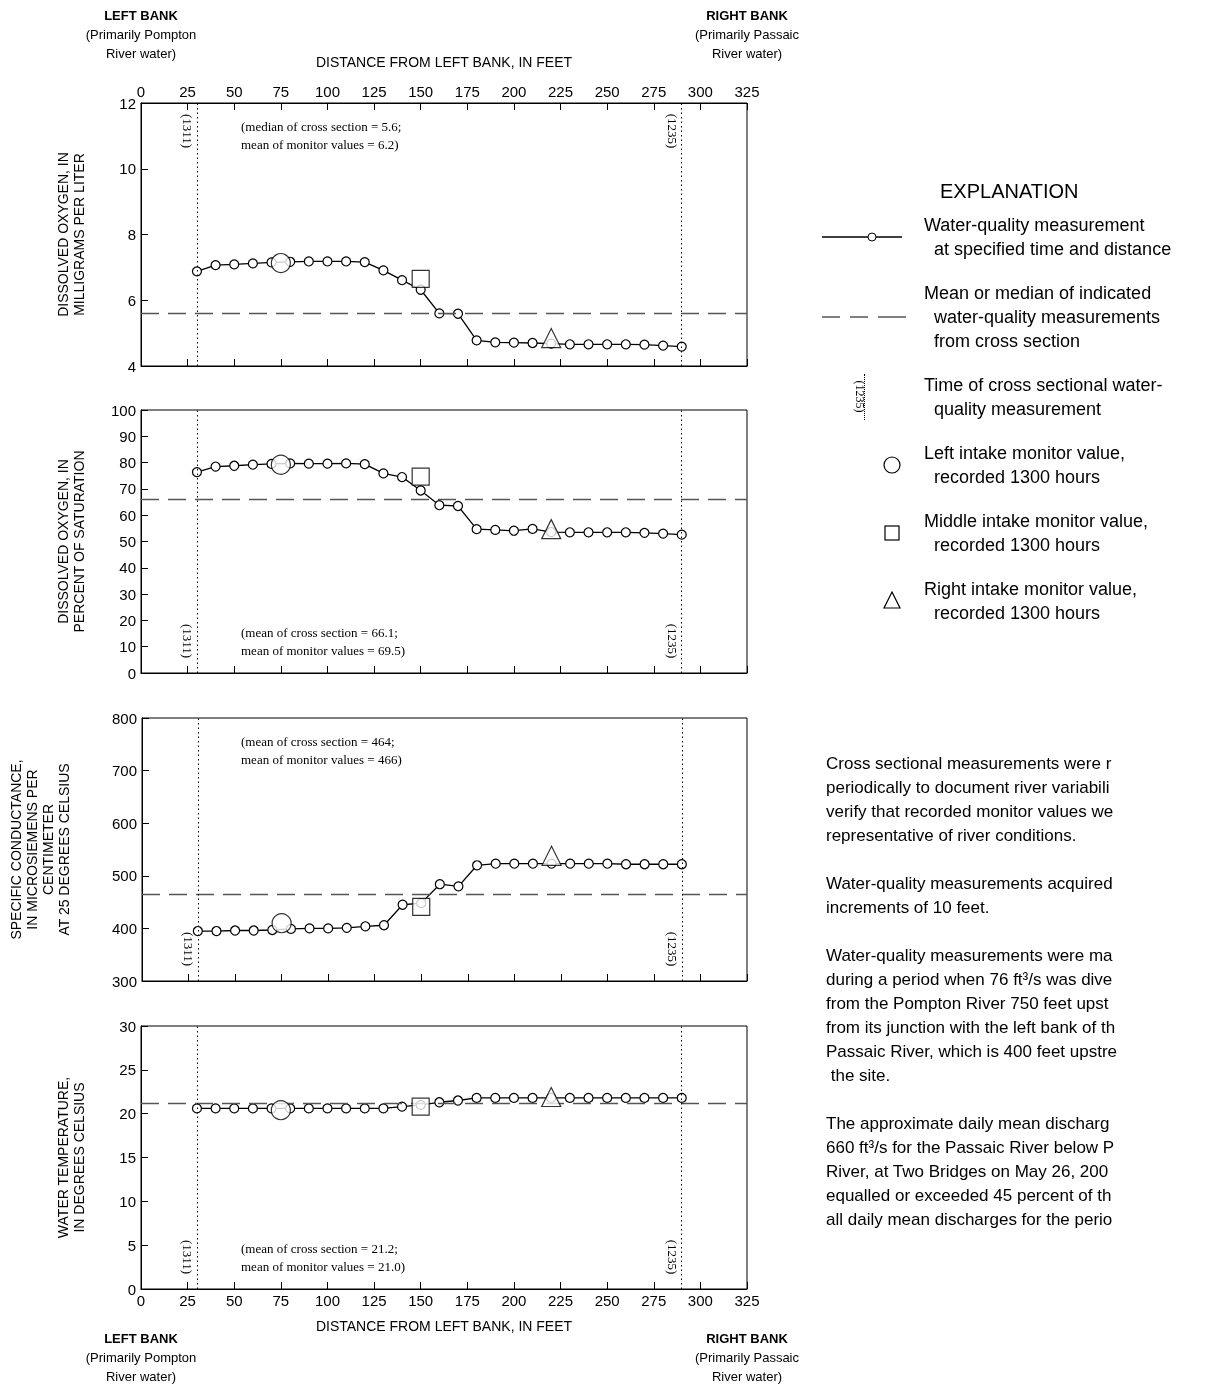 The height and width of the screenshot is (1385, 1209). What do you see at coordinates (131, 1245) in the screenshot?
I see `y-tick-label: 5` at bounding box center [131, 1245].